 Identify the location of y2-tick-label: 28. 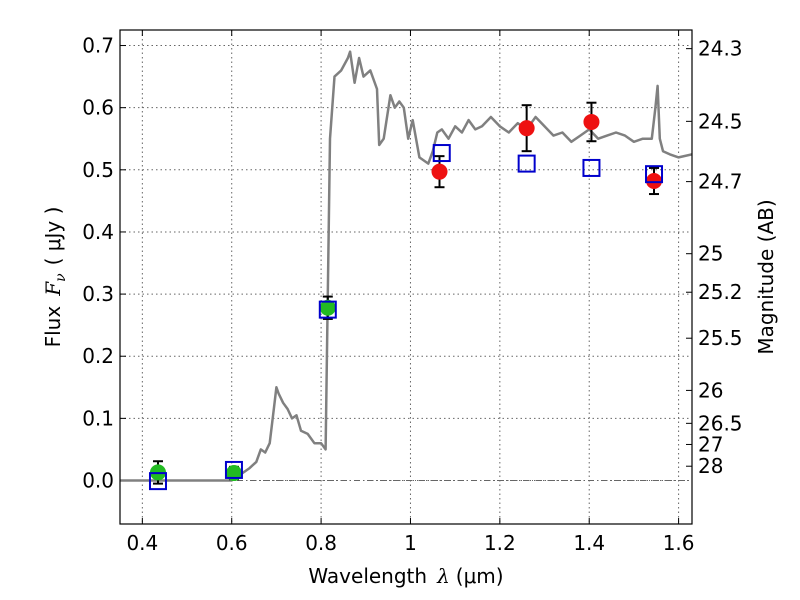
(710, 466).